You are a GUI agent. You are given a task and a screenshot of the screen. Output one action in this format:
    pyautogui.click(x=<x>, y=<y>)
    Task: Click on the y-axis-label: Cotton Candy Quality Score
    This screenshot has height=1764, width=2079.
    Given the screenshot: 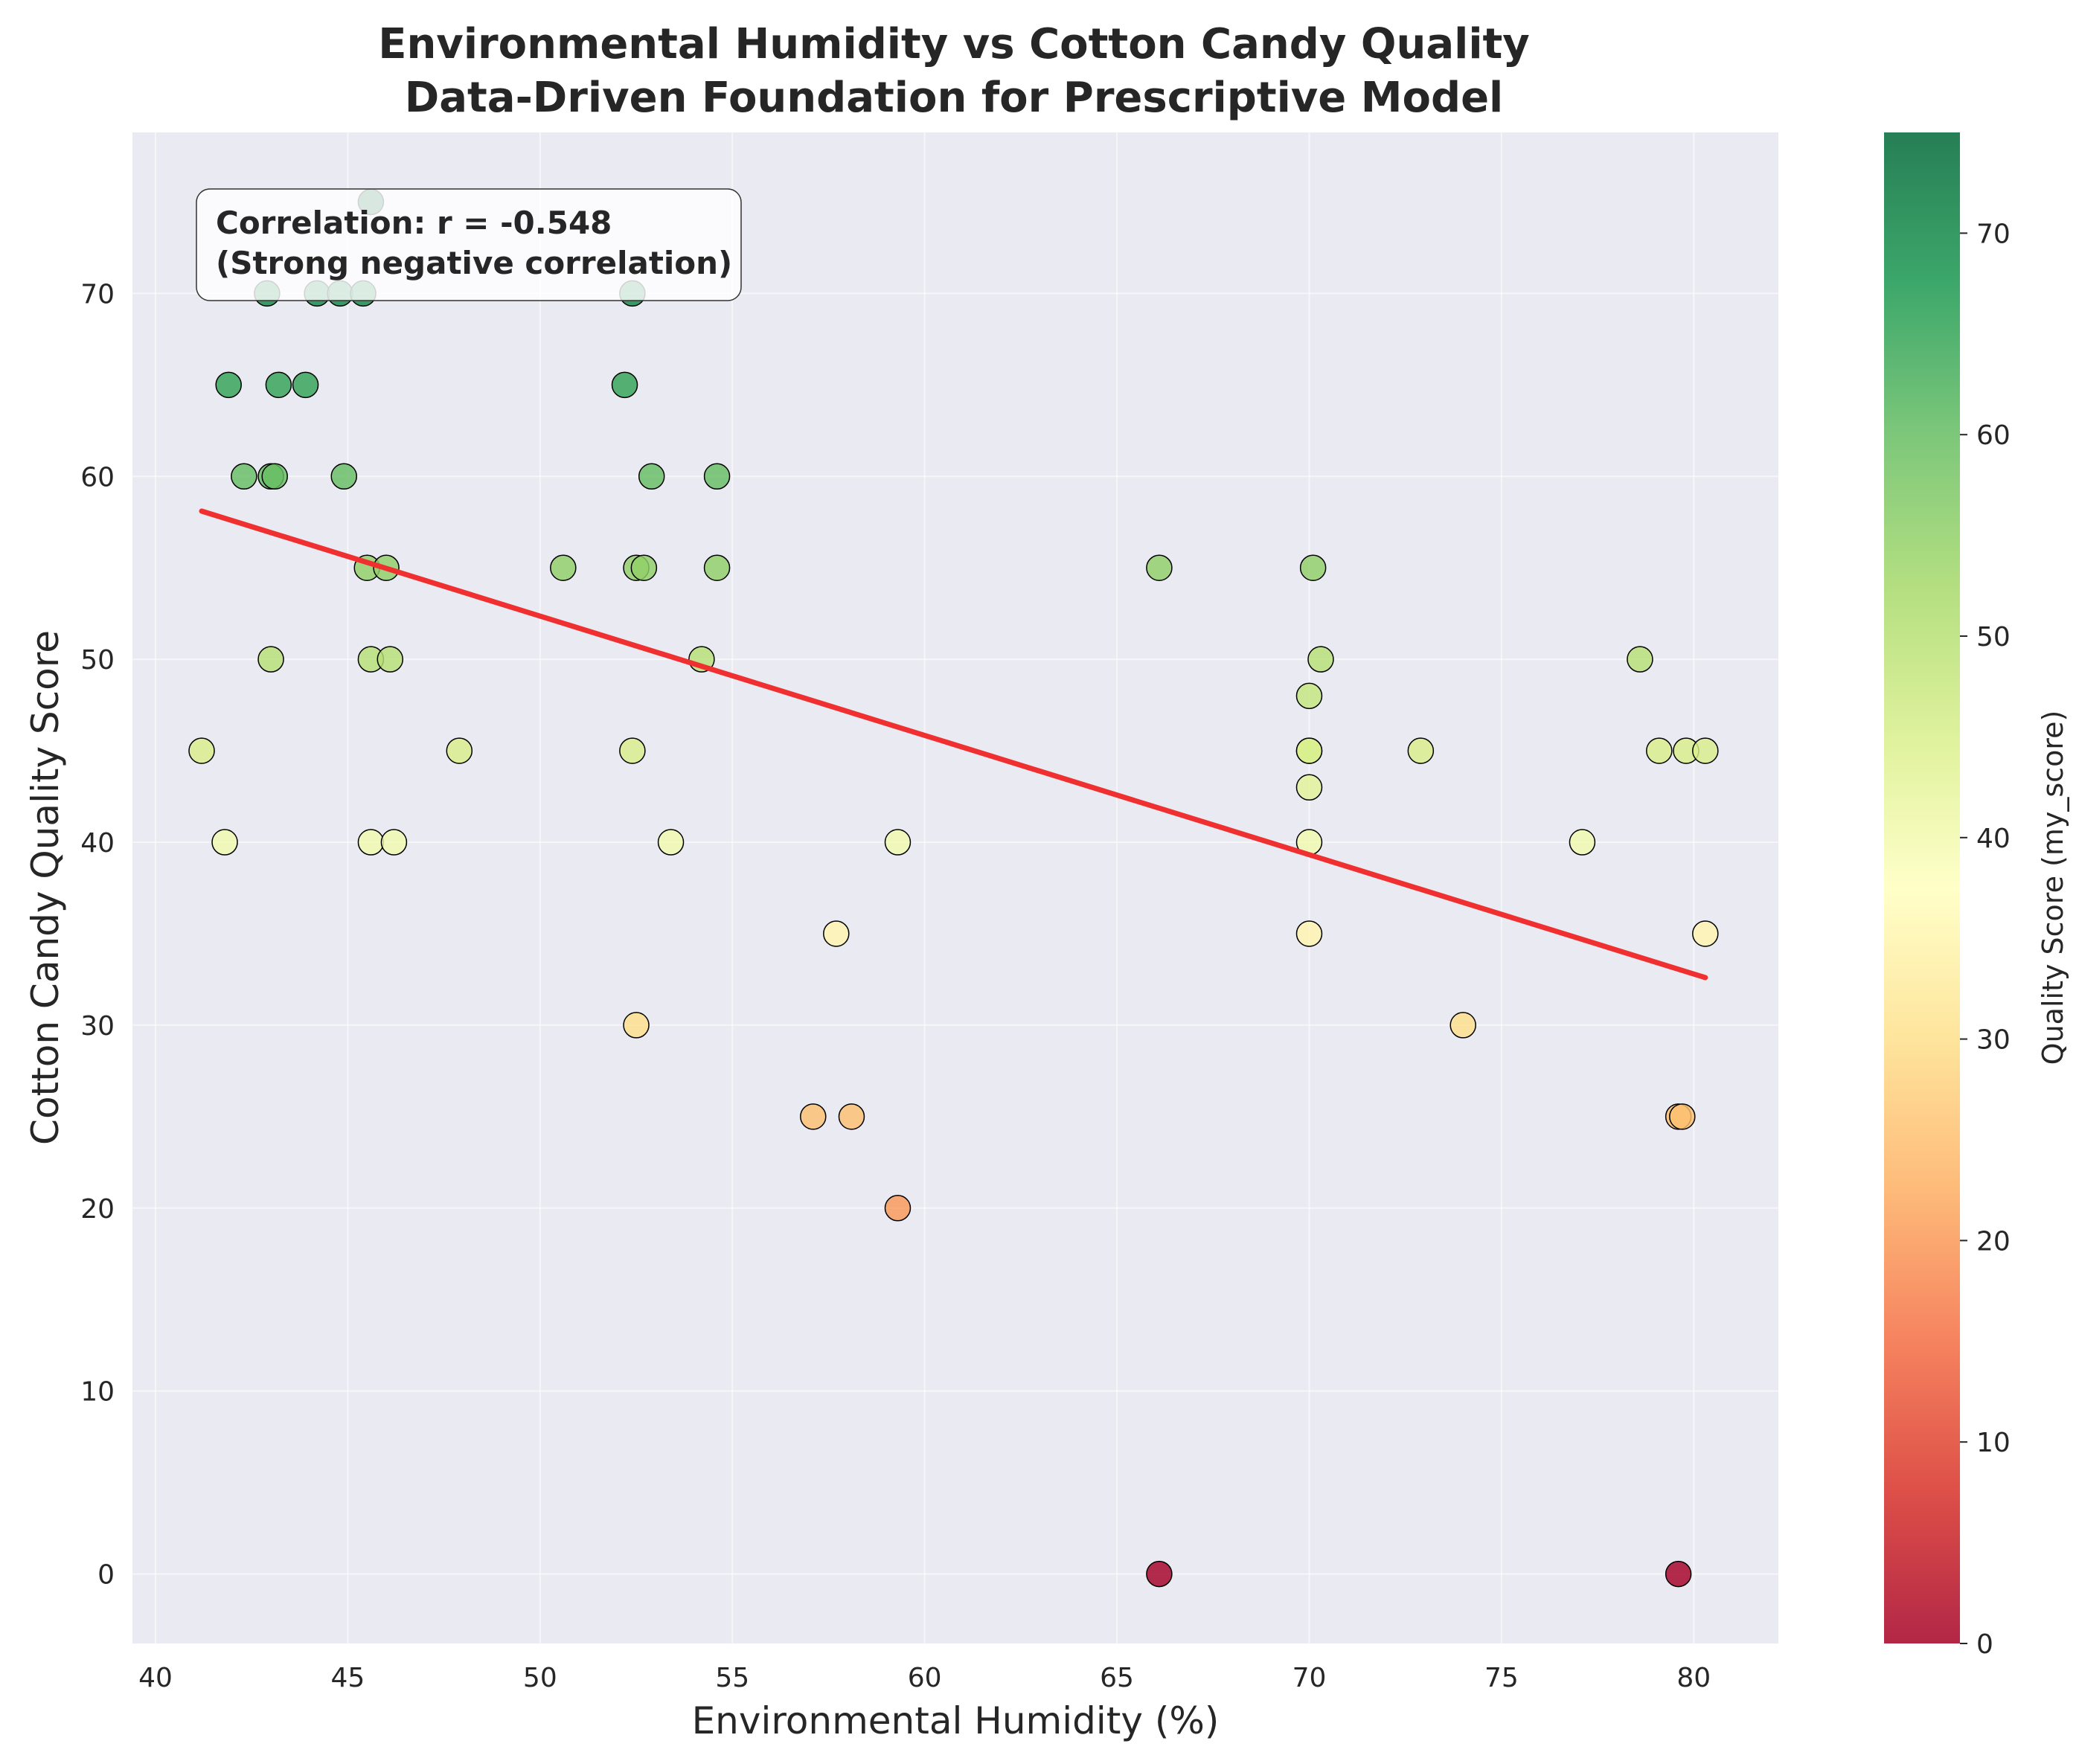 What is the action you would take?
    pyautogui.click(x=46, y=887)
    